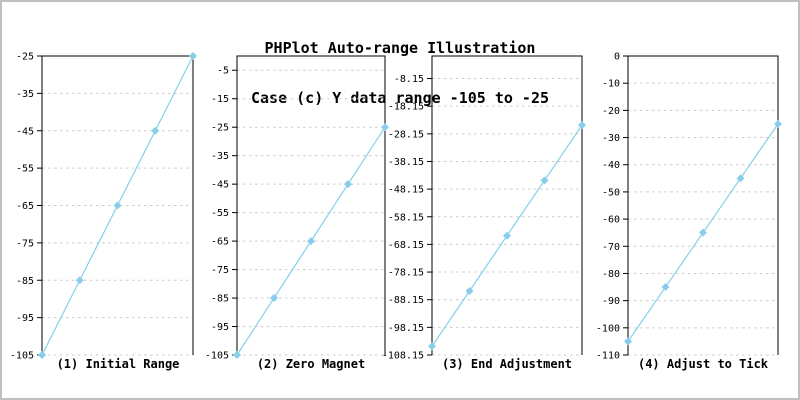 The image size is (800, 400). I want to click on y-tick-label: -78.15, so click(406, 273).